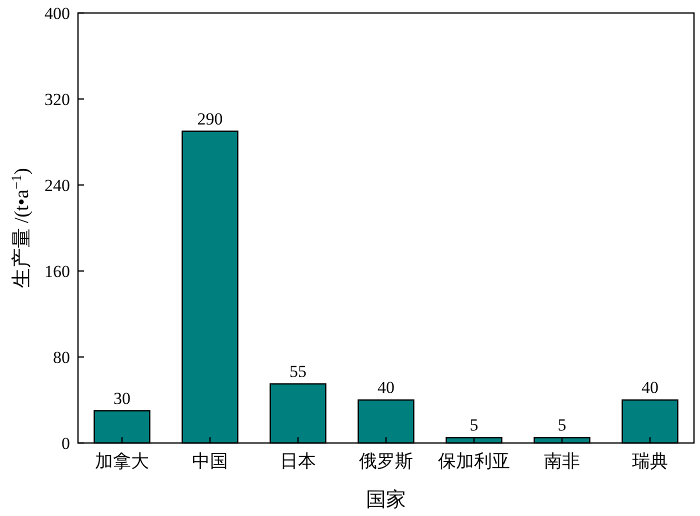 Image resolution: width=700 pixels, height=516 pixels. What do you see at coordinates (57, 99) in the screenshot?
I see `y-tick-label: 320` at bounding box center [57, 99].